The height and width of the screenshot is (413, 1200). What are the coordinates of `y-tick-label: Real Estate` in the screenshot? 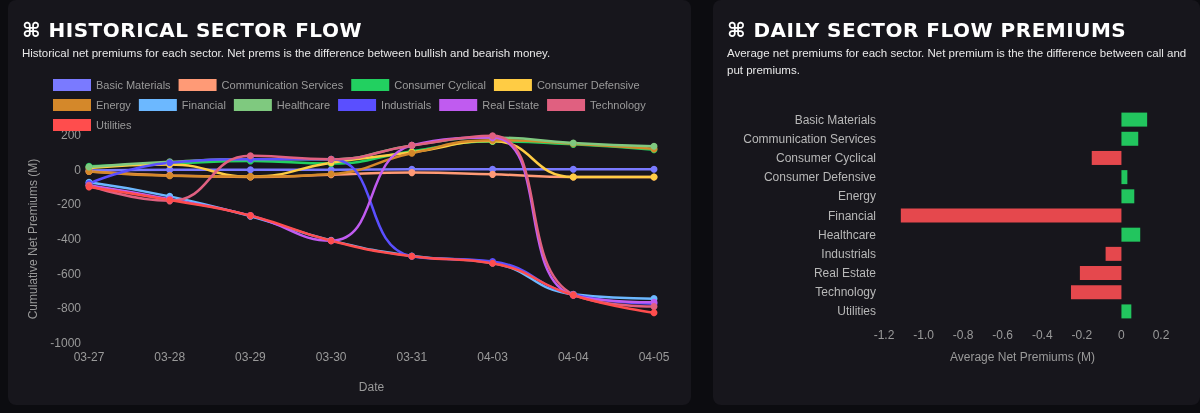 It's located at (845, 273).